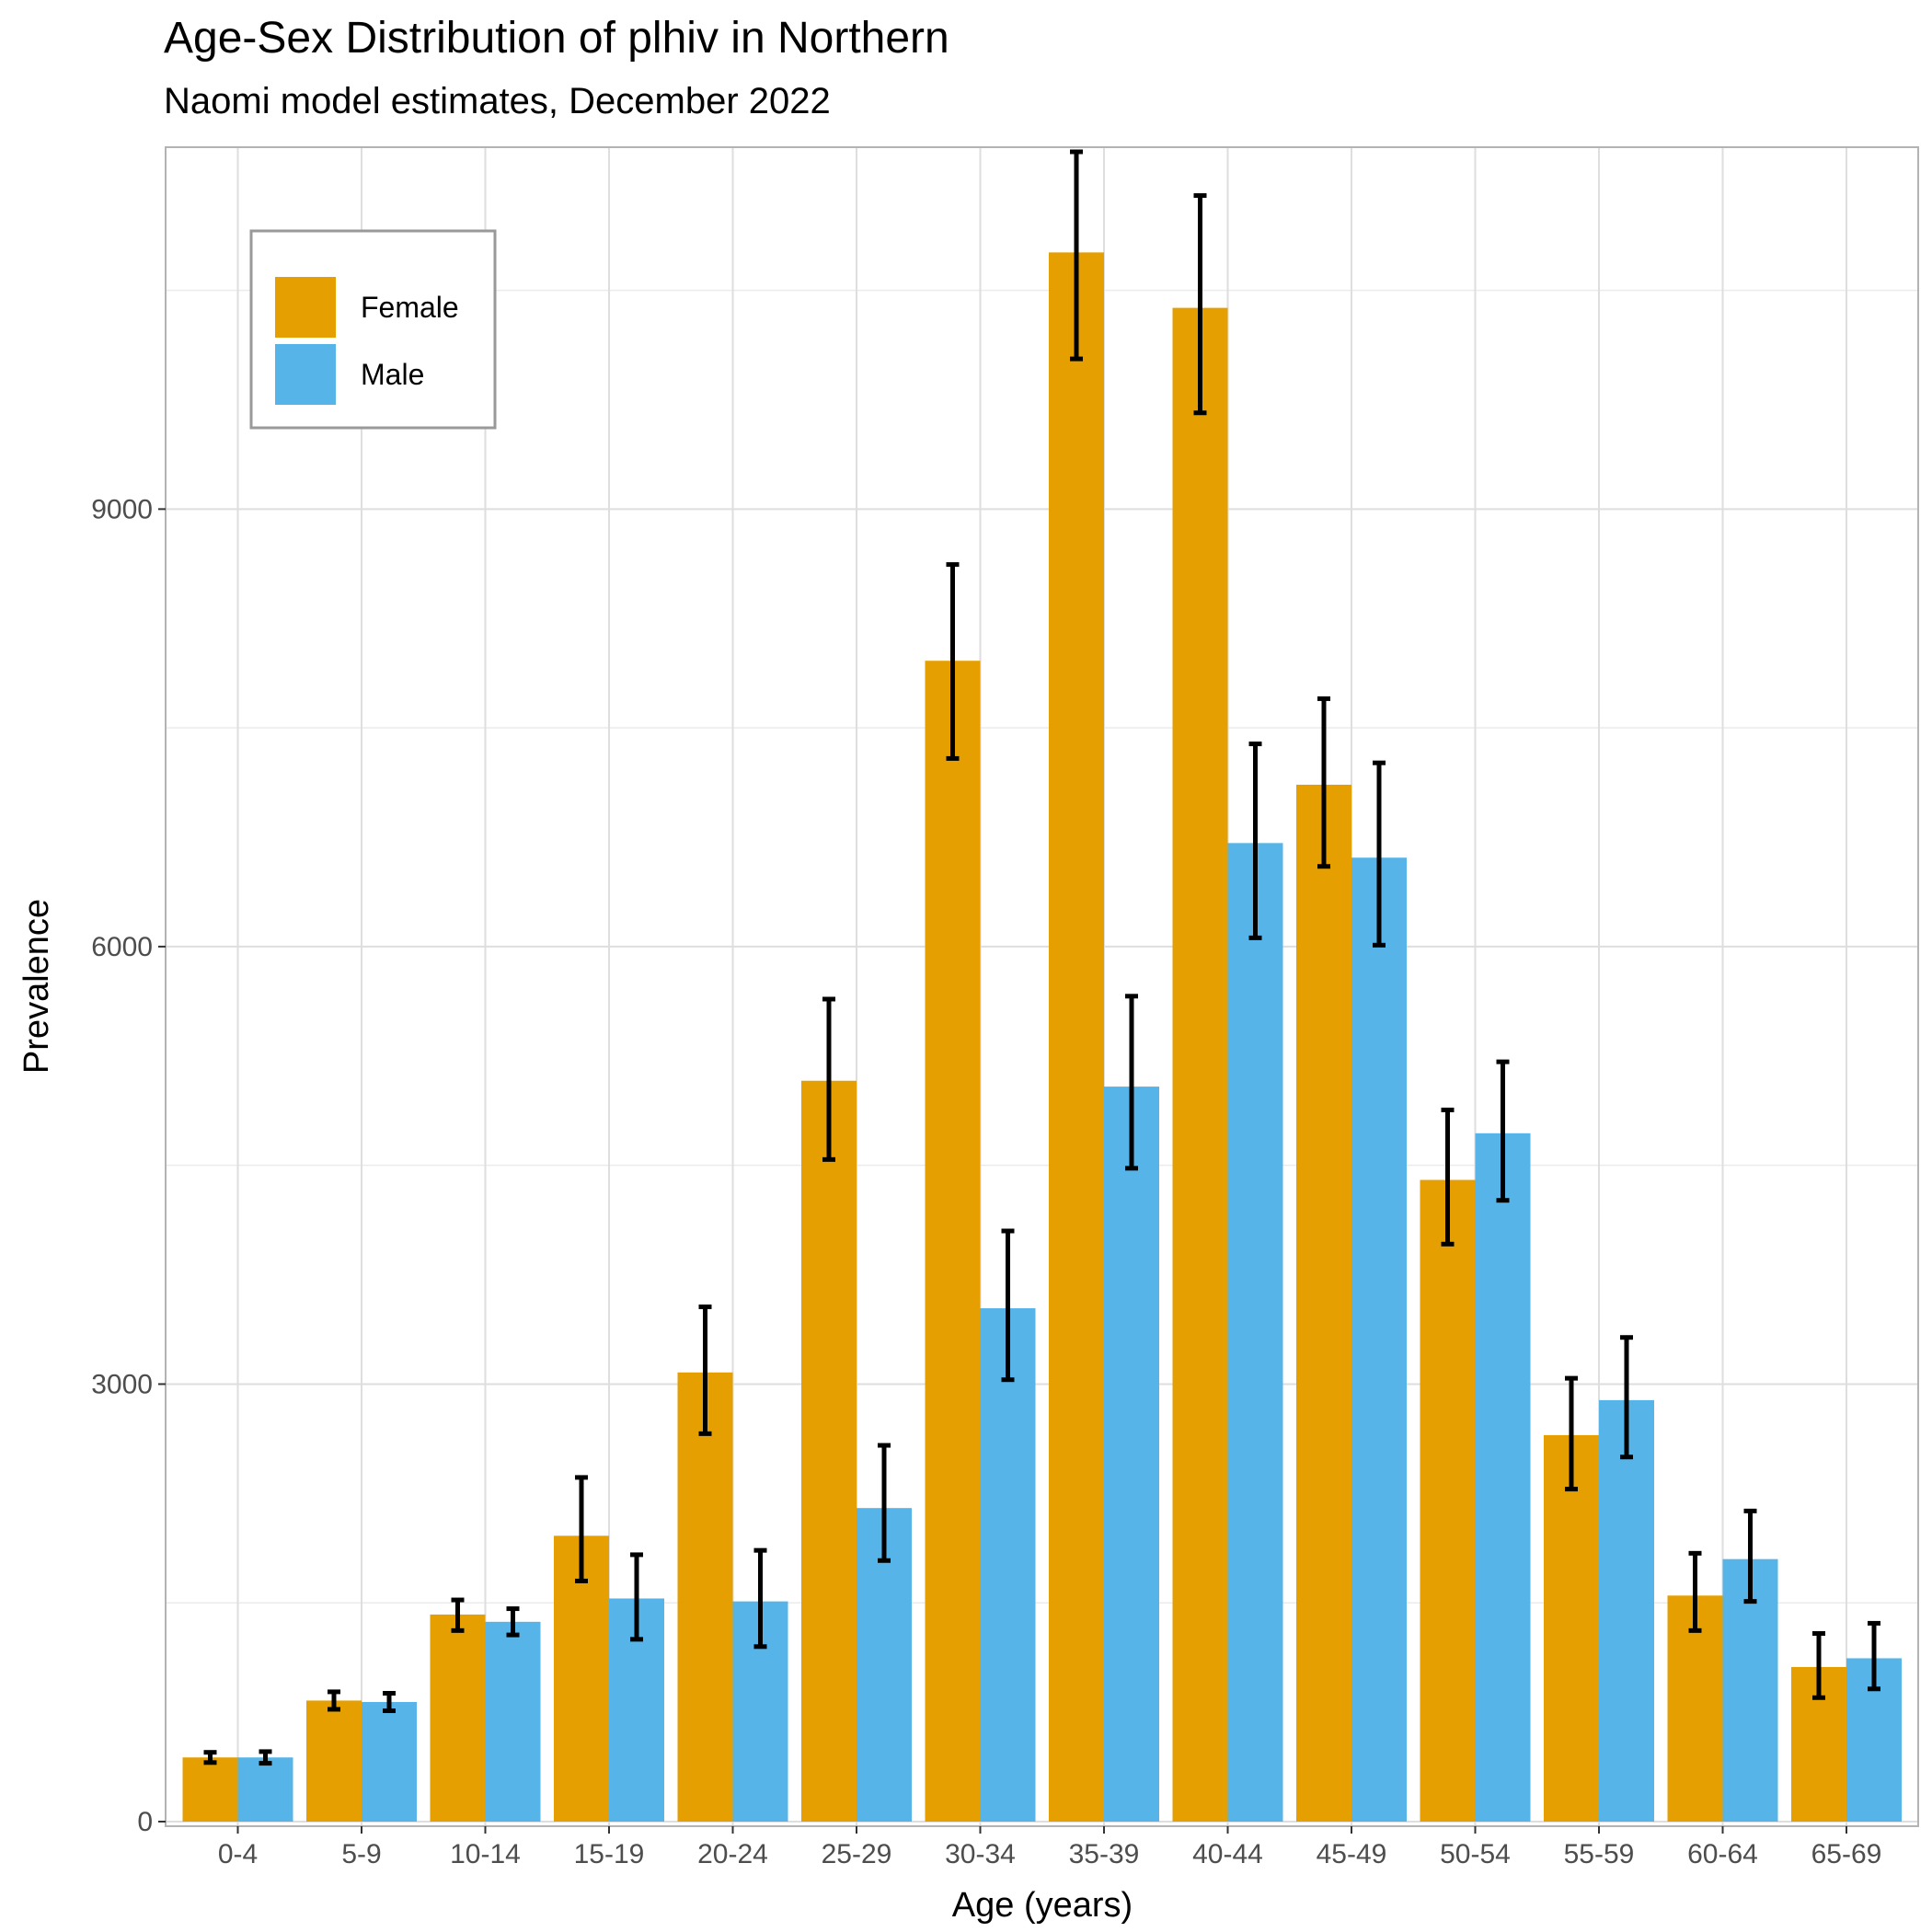 The image size is (1932, 1932). Describe the element at coordinates (122, 1384) in the screenshot. I see `y-tick-label: 3000` at that location.